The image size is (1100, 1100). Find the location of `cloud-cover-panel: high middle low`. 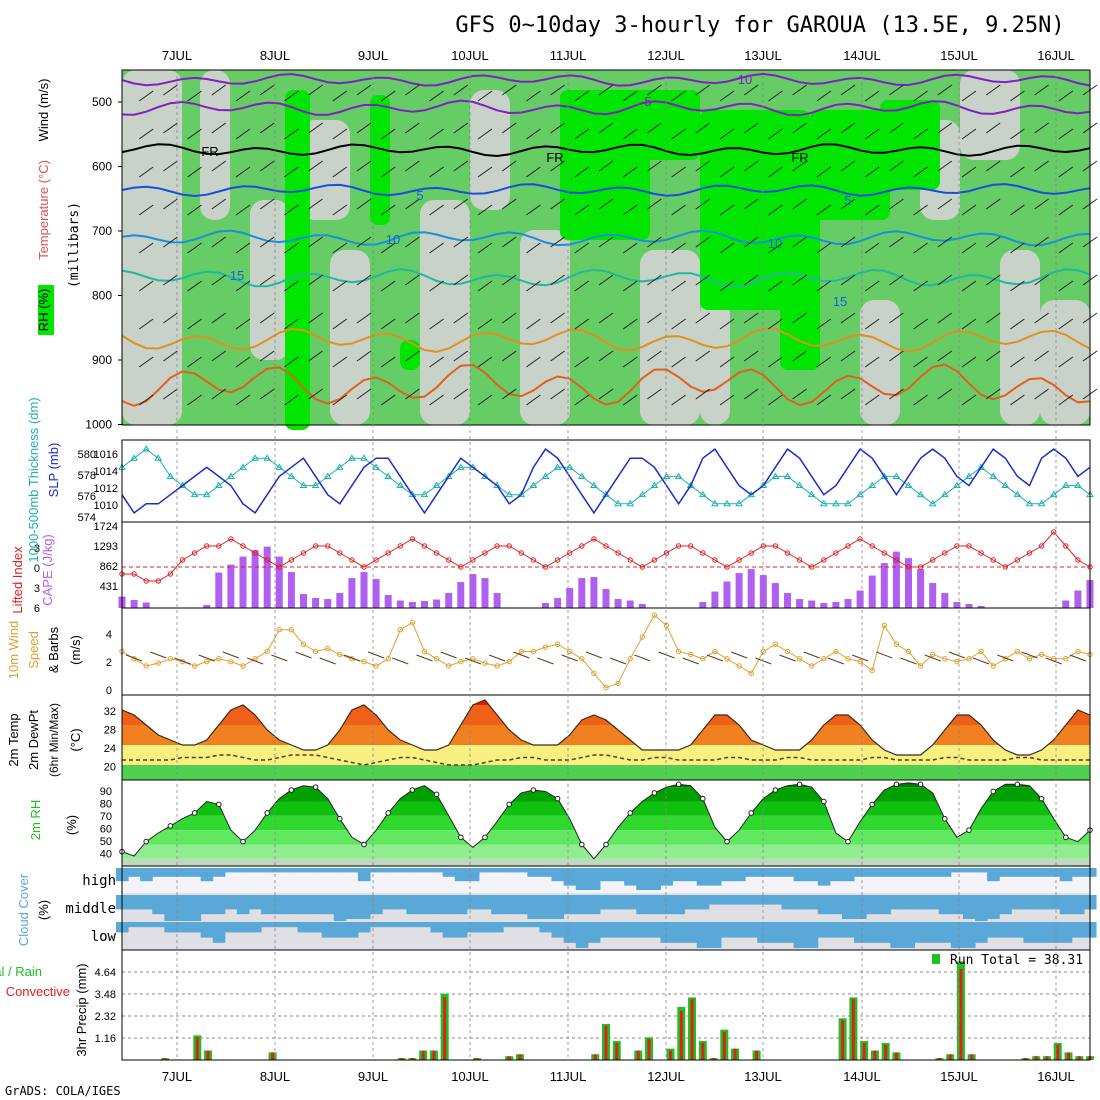

cloud-cover-panel: high middle low is located at coordinates (581, 908).